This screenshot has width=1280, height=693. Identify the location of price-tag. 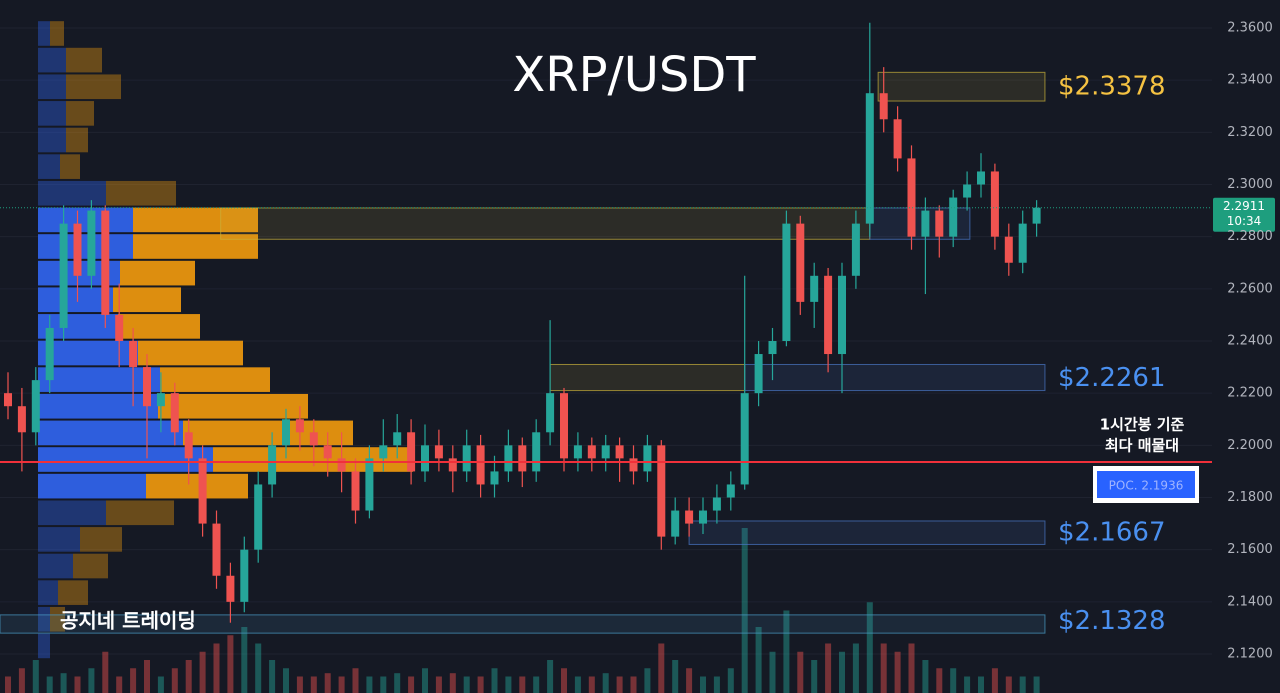
(1244, 214).